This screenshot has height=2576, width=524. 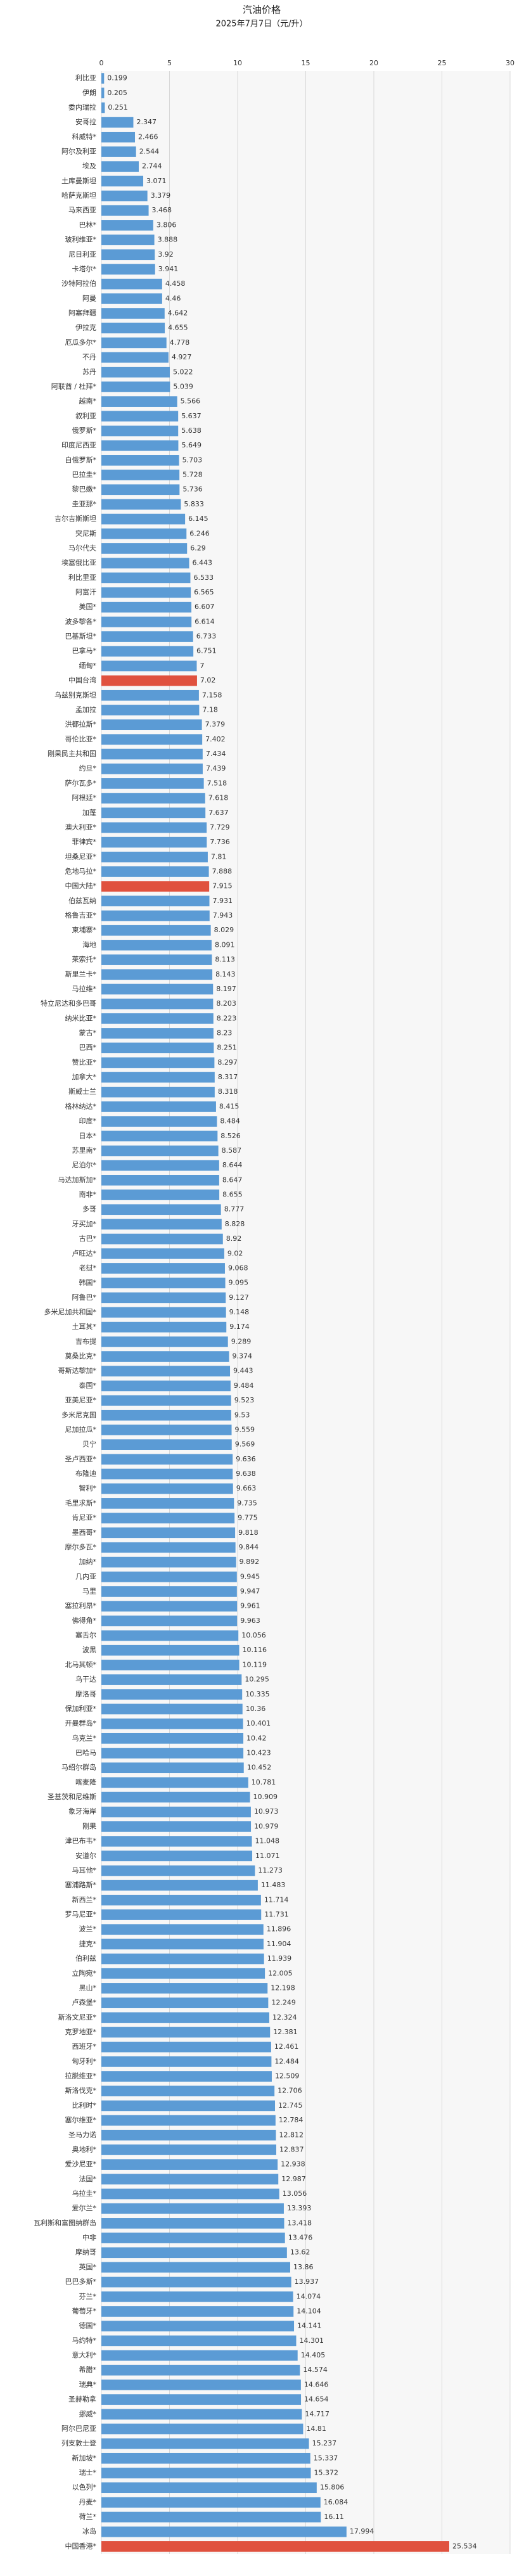 What do you see at coordinates (88, 665) in the screenshot?
I see `y-tick-label: 缅甸*` at bounding box center [88, 665].